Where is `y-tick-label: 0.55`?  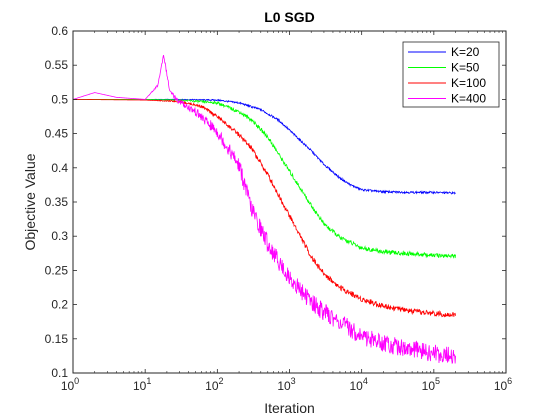
y-tick-label: 0.55 is located at coordinates (57, 65).